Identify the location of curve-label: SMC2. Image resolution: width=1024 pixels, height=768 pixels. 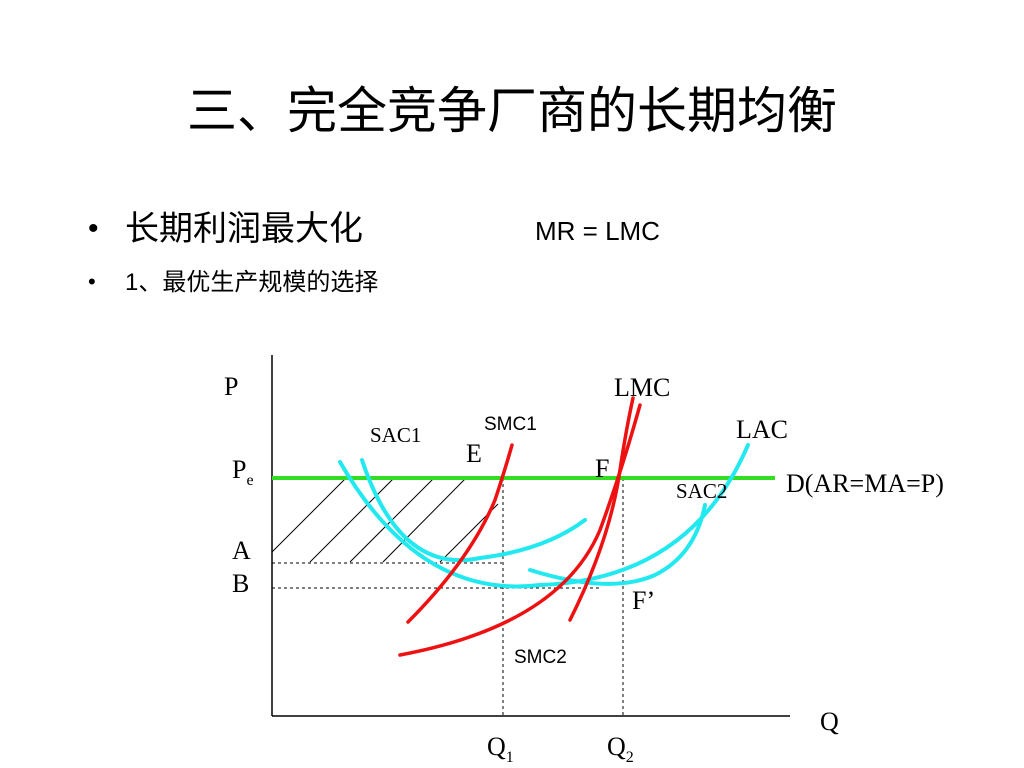
(540, 657).